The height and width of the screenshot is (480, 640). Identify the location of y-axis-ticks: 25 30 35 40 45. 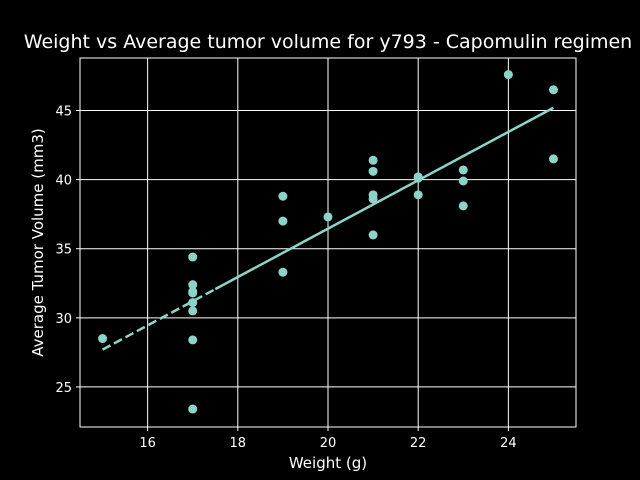
(67, 250).